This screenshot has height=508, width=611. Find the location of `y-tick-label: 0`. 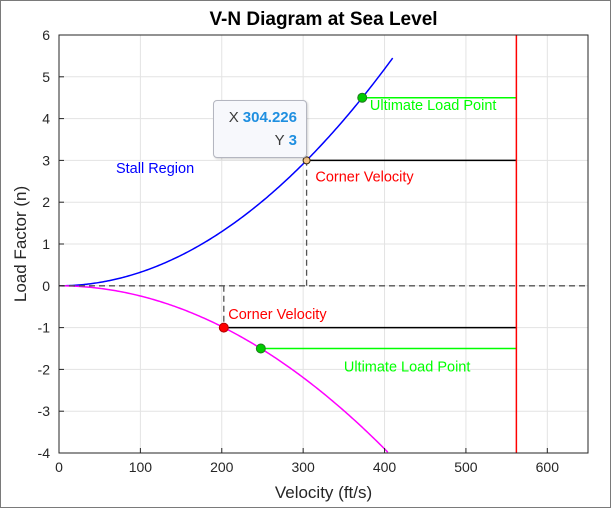

y-tick-label: 0 is located at coordinates (46, 286).